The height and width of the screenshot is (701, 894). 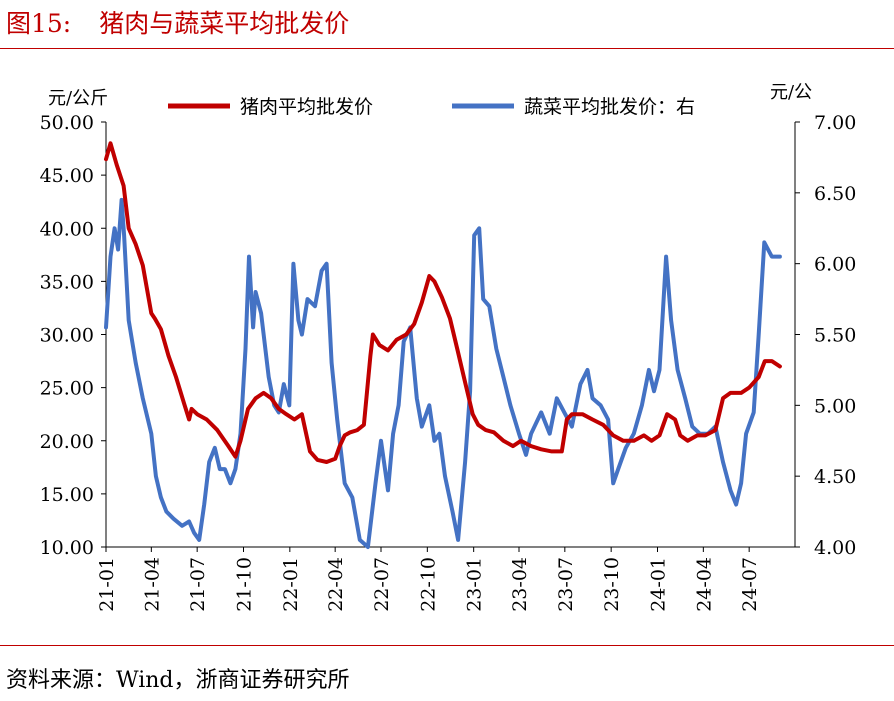 I want to click on x-tick-label: 21-07, so click(x=198, y=584).